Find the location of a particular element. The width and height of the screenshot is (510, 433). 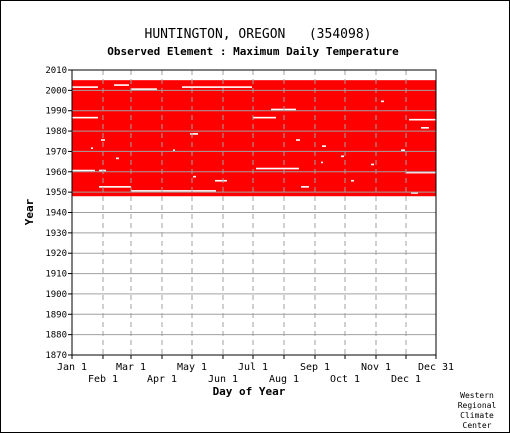

x-tick-label: Aug 1 is located at coordinates (284, 379).